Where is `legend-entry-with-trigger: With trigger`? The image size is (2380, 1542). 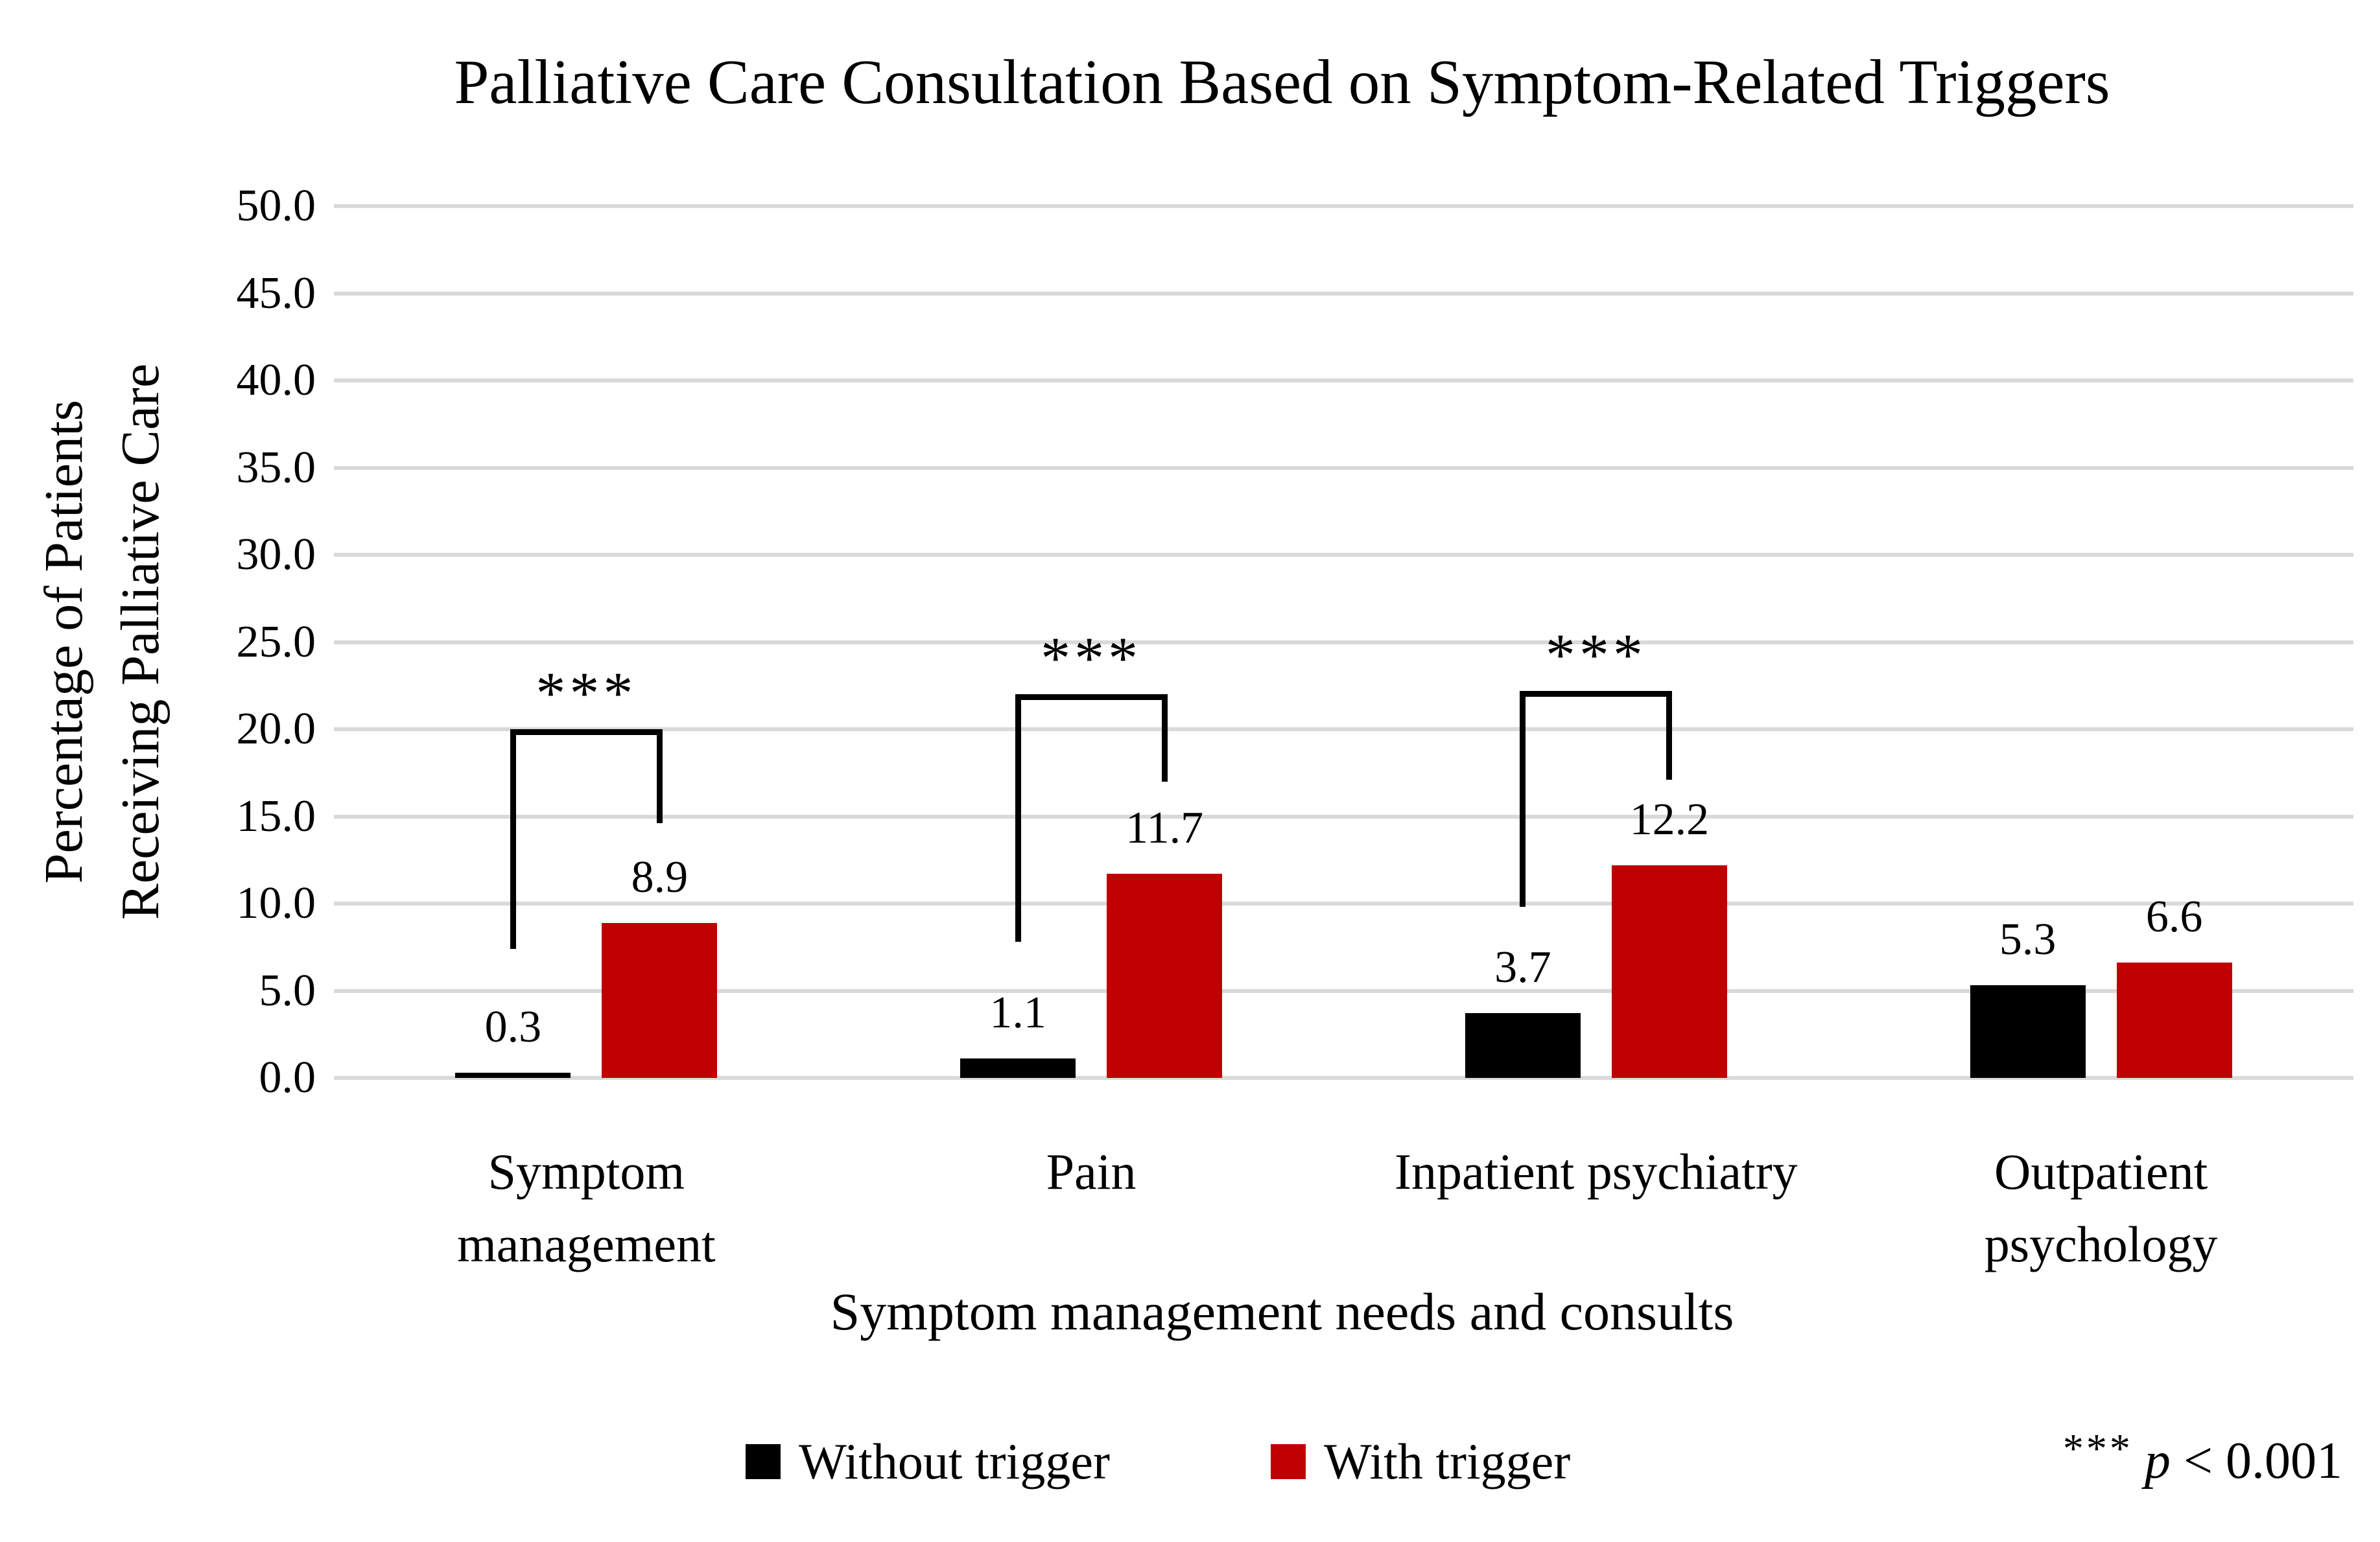 legend-entry-with-trigger: With trigger is located at coordinates (1420, 1461).